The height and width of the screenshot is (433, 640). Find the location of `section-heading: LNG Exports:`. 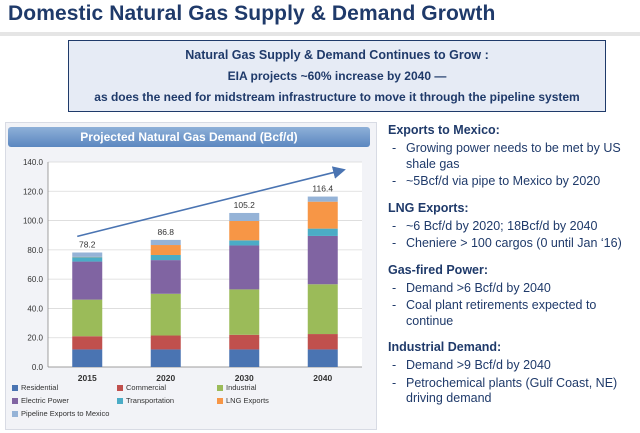

section-heading: LNG Exports: is located at coordinates (428, 207).